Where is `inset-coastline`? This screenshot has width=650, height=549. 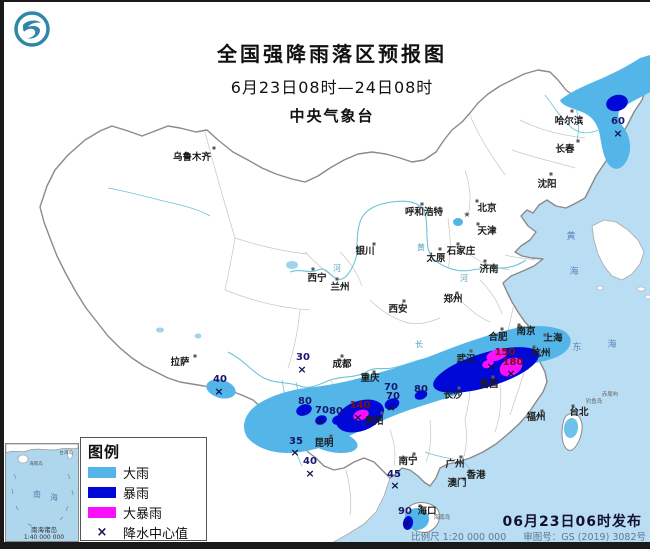
inset-coastline is located at coordinates (42, 449).